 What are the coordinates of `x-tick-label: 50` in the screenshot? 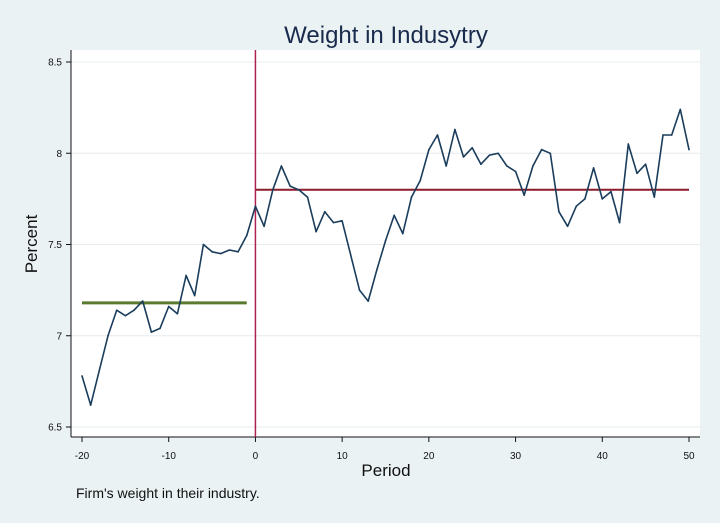 It's located at (689, 456).